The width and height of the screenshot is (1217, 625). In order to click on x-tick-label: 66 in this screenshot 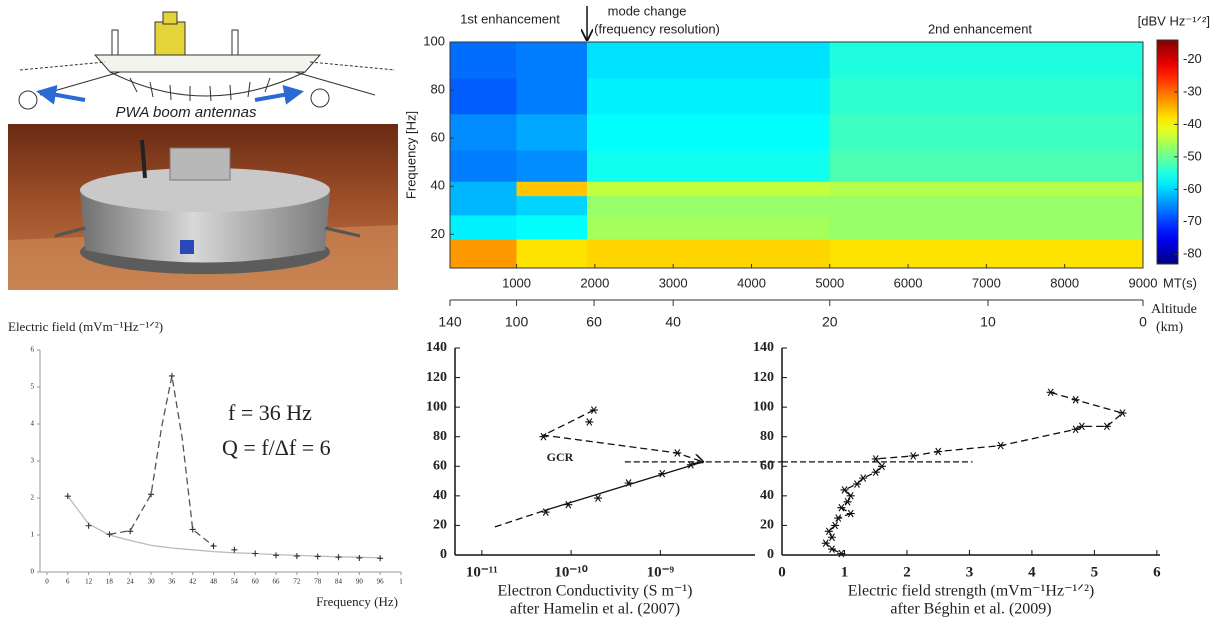, I will do `click(277, 582)`.